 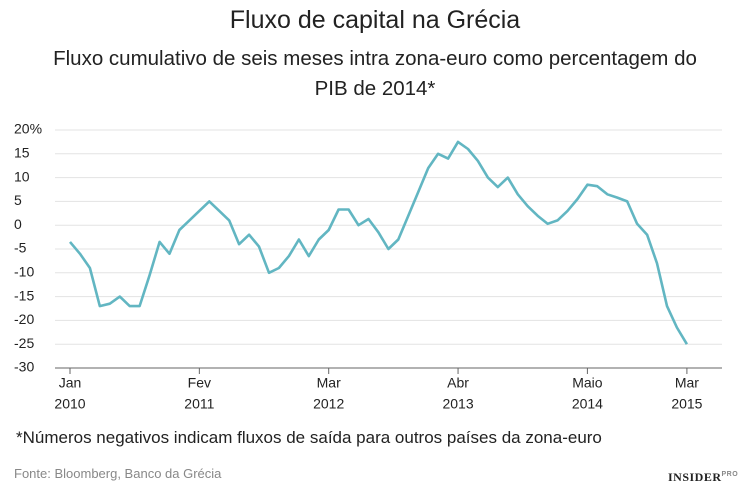 What do you see at coordinates (199, 383) in the screenshot?
I see `x-tick-label: Fev` at bounding box center [199, 383].